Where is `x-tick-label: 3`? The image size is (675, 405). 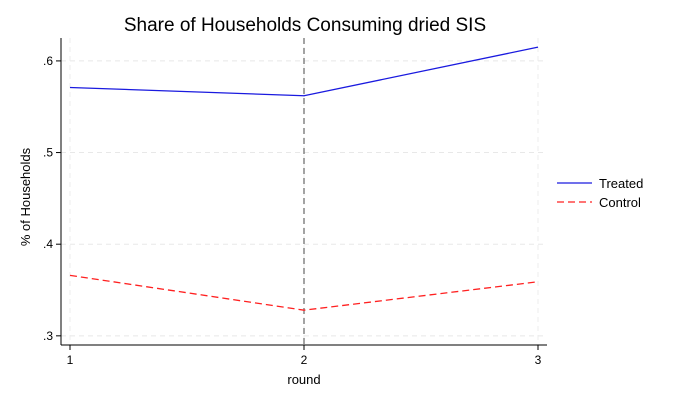
x-tick-label: 3 is located at coordinates (538, 360).